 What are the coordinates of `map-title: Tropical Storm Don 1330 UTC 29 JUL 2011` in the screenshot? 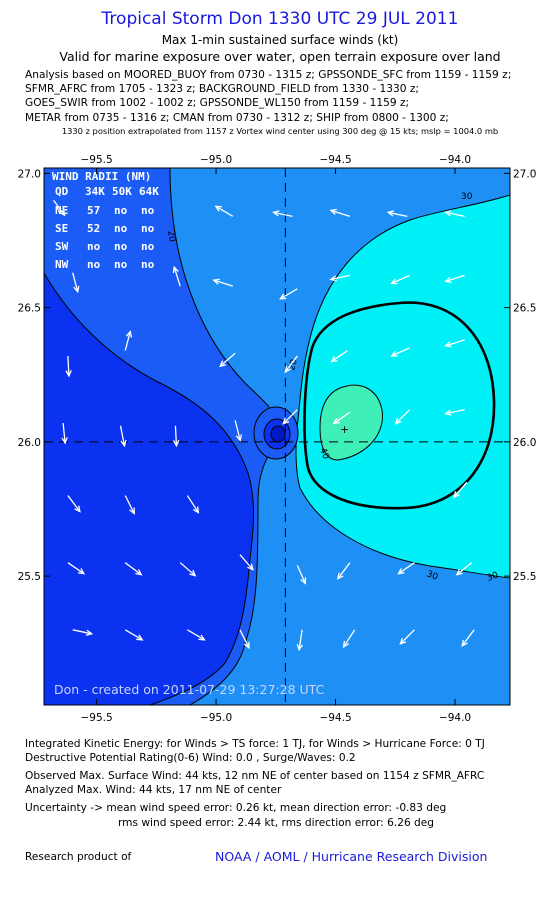 It's located at (280, 19).